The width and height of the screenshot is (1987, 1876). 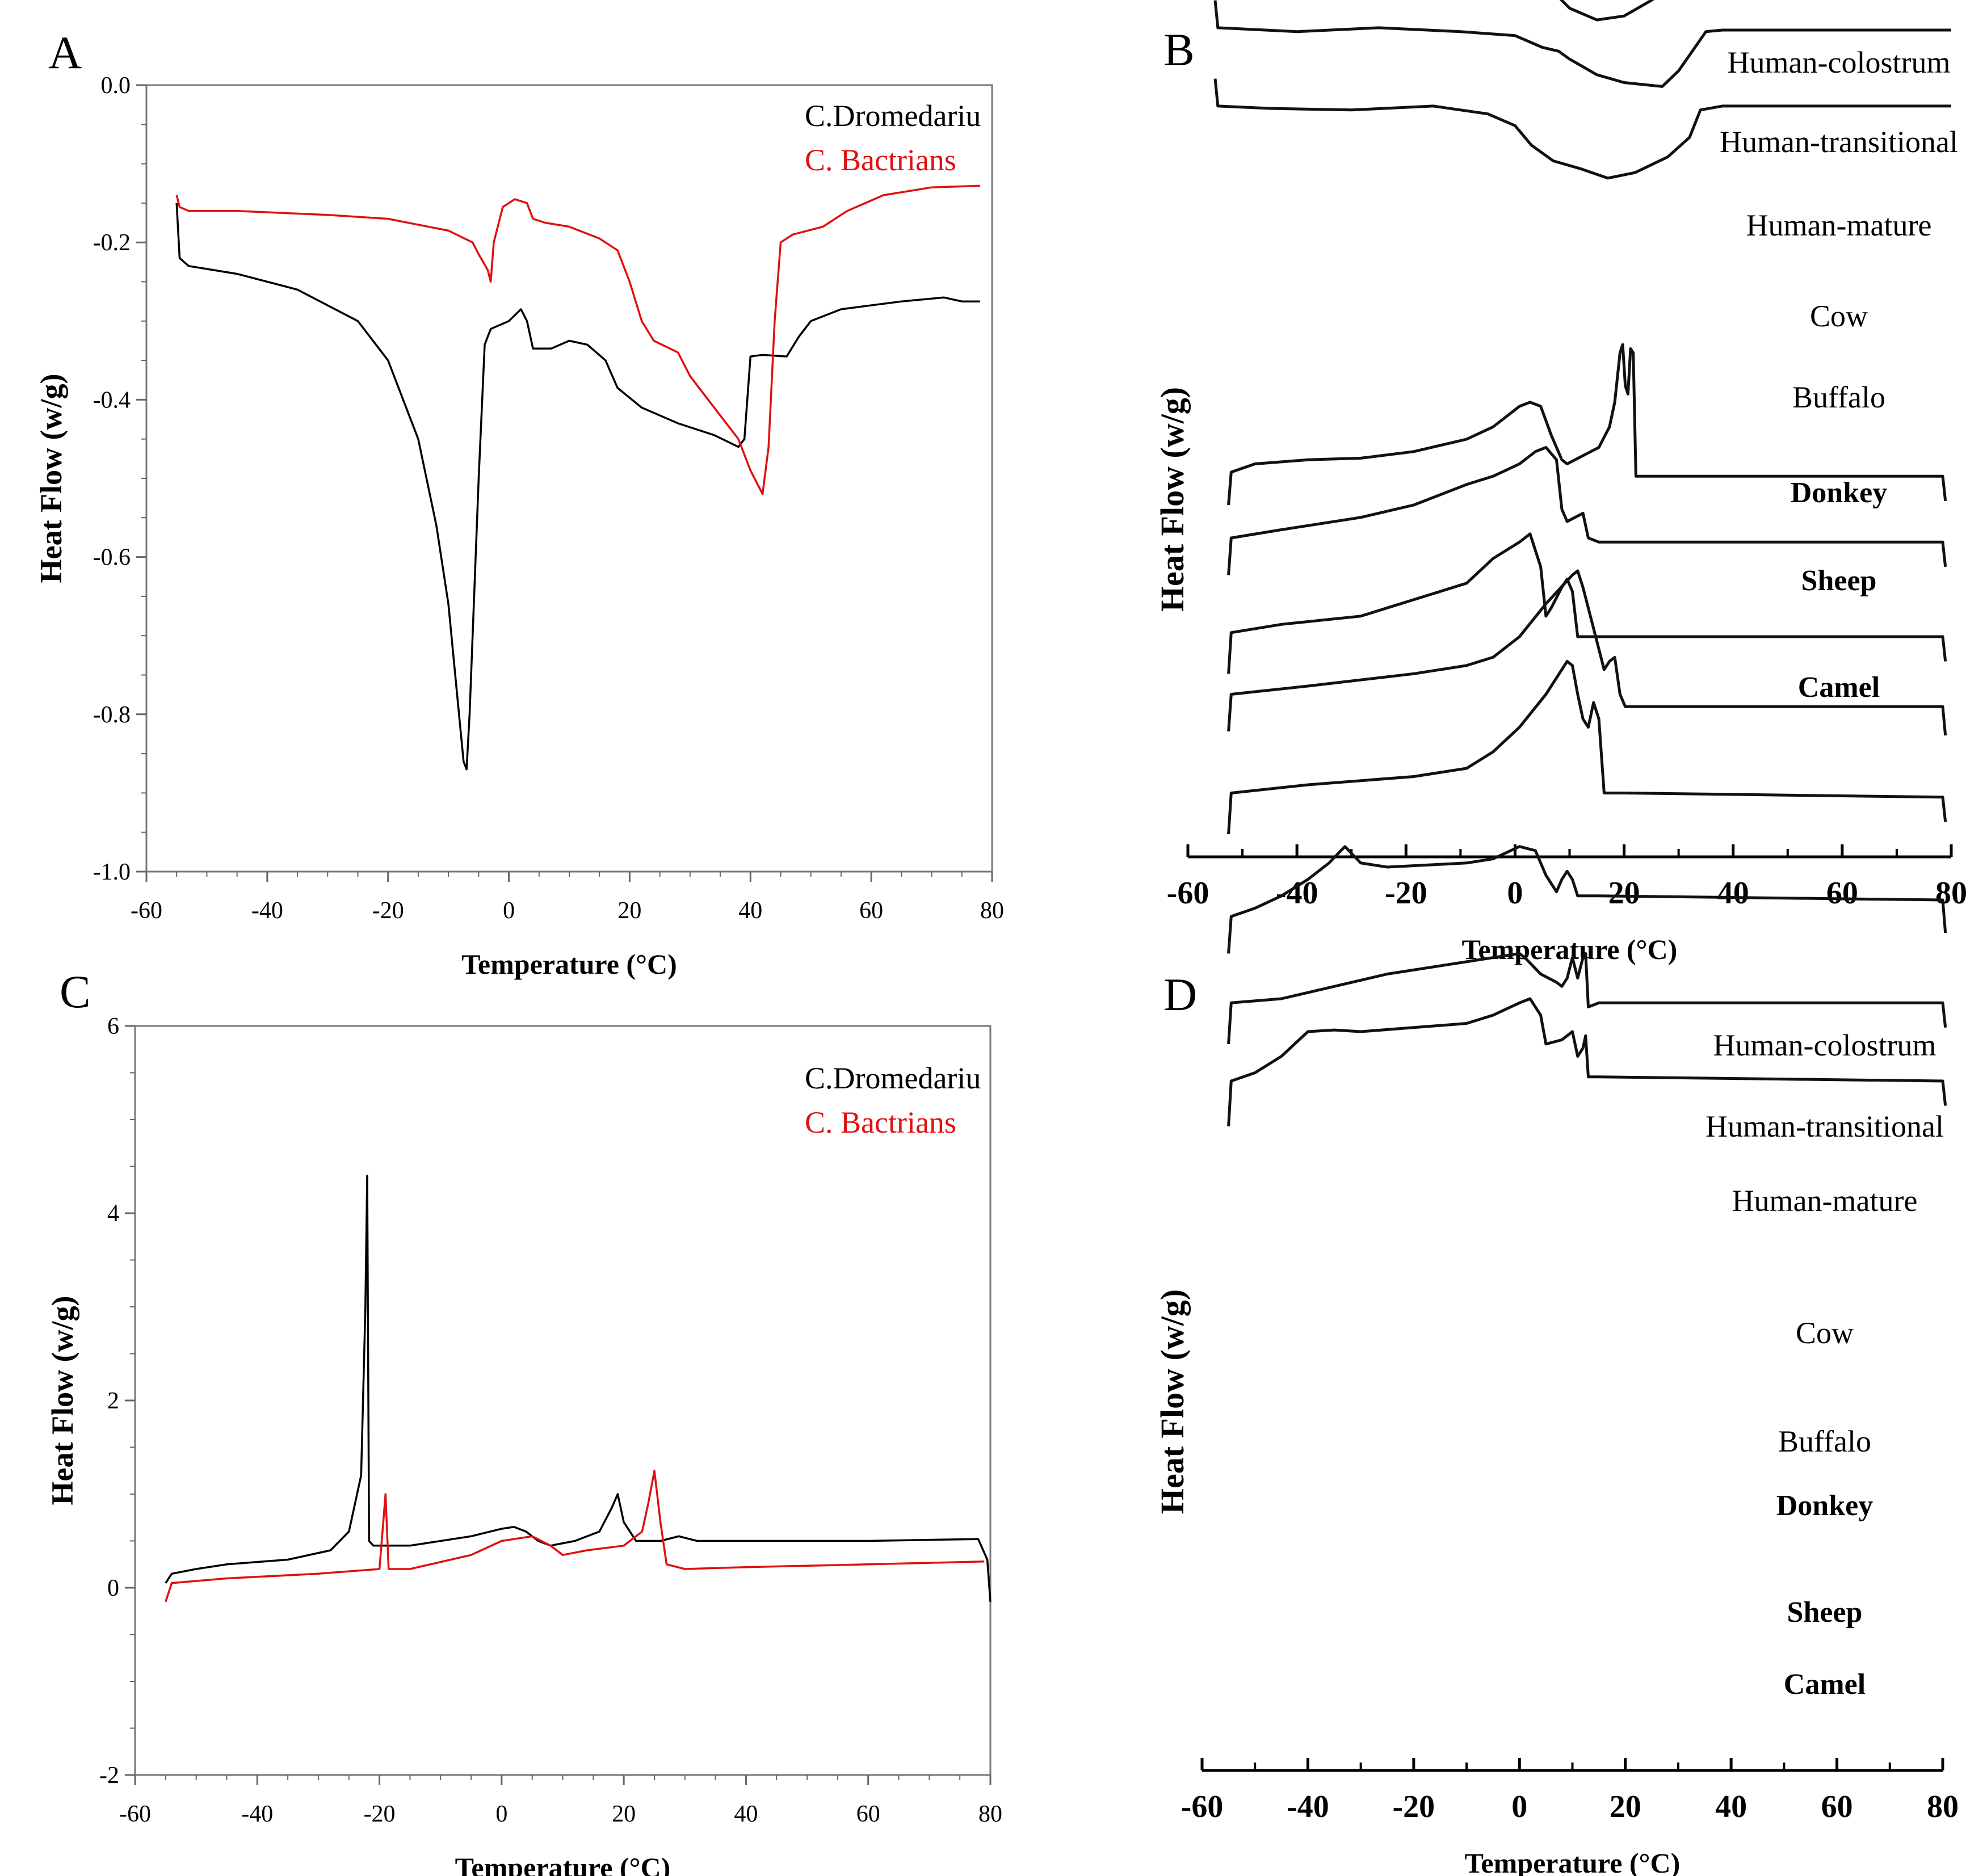 I want to click on y-tick-label: -0.4, so click(x=112, y=400).